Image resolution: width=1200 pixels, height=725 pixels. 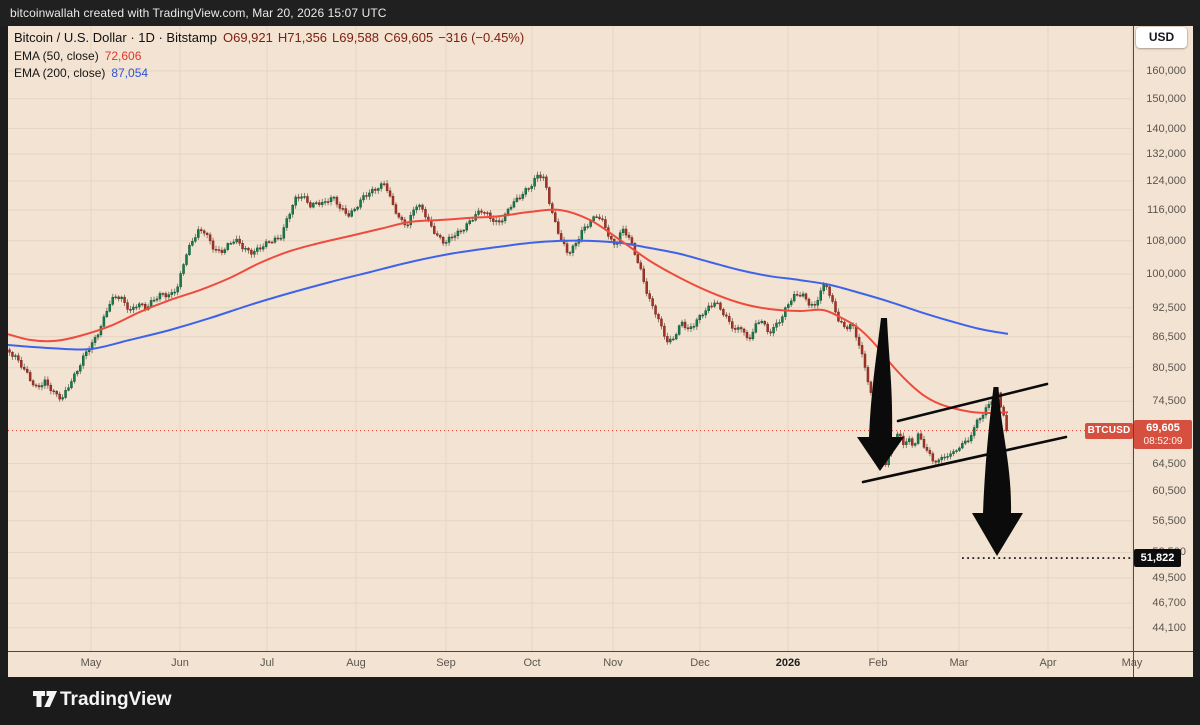 I want to click on price-tick-label: 86,500, so click(x=1169, y=337).